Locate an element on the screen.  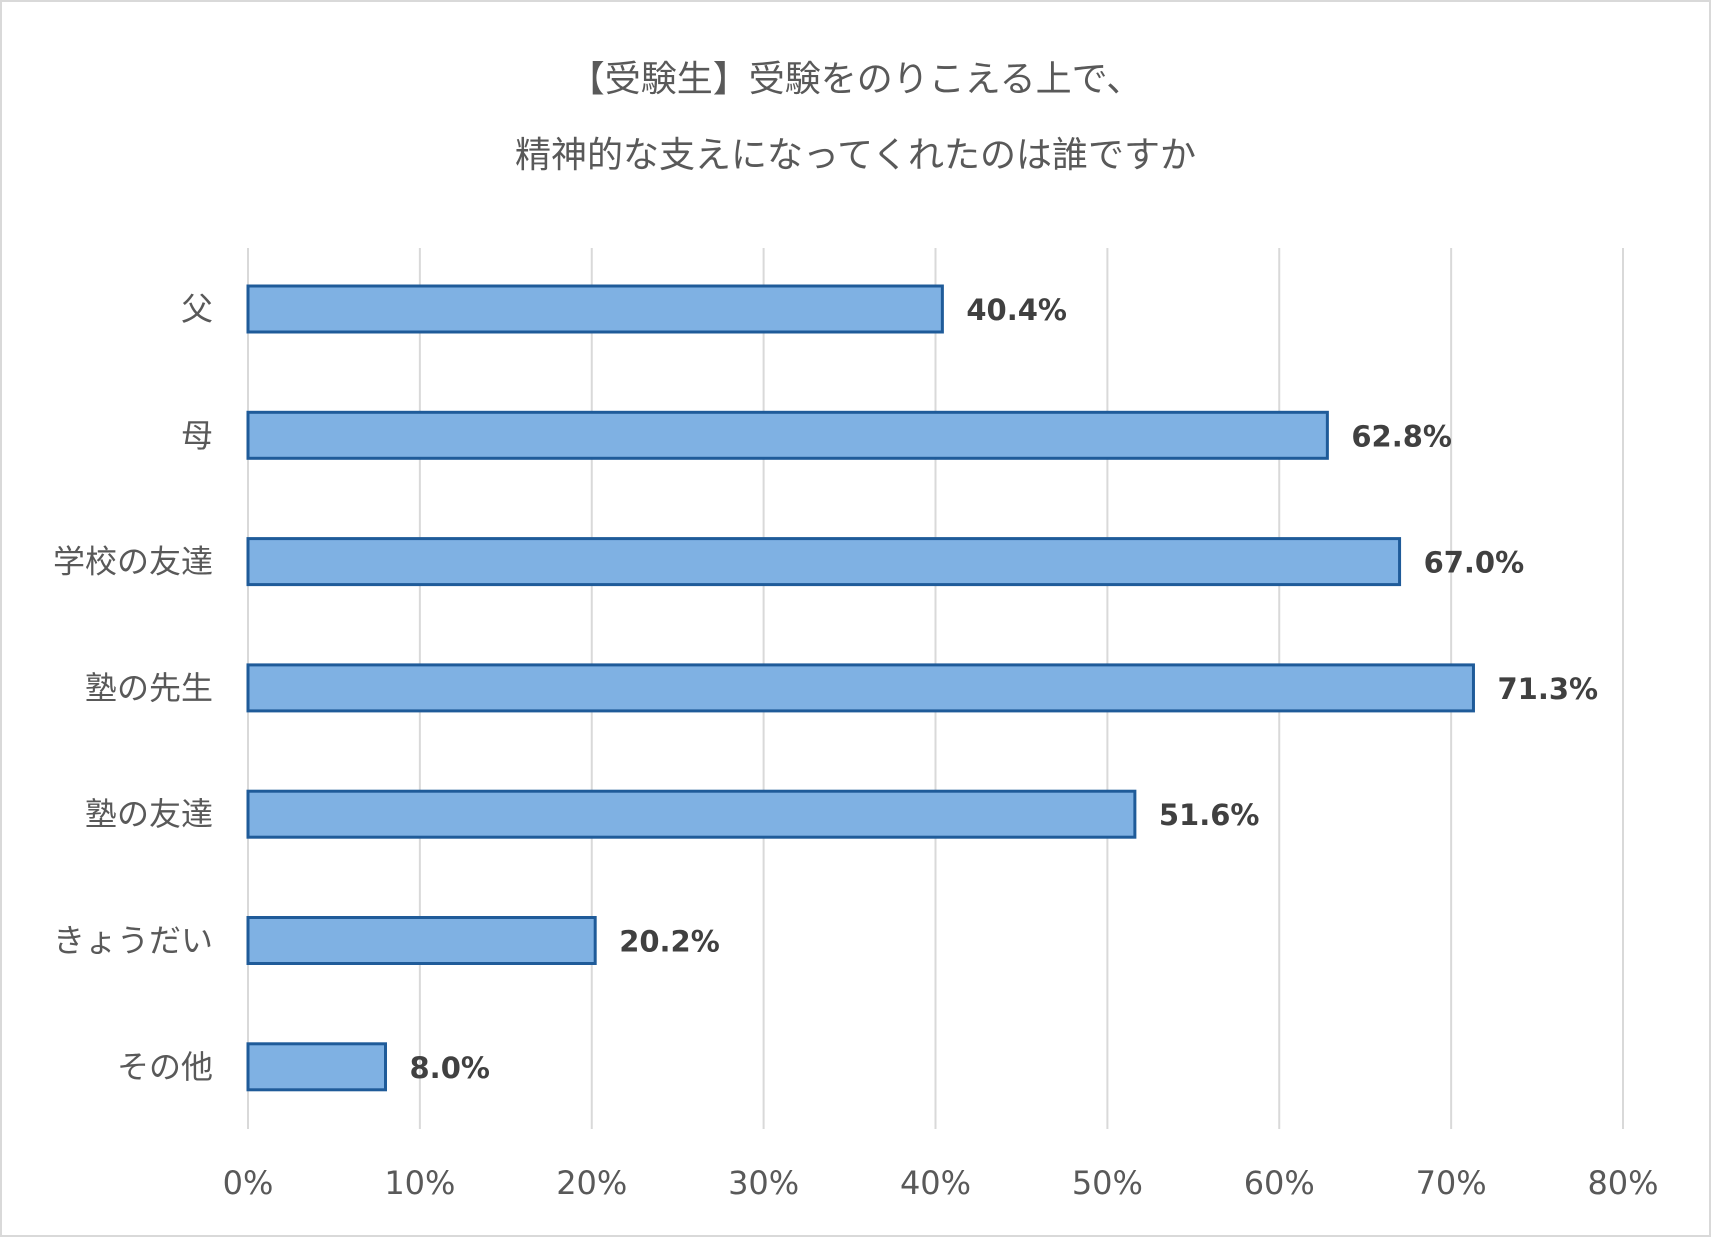
x-tick-label: 30% is located at coordinates (763, 1183).